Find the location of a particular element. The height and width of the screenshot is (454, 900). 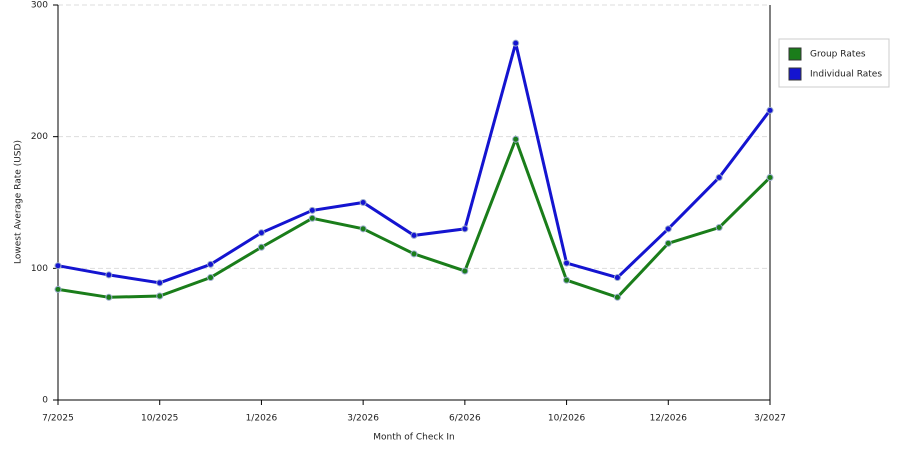

x-tick-label: 1/2026 is located at coordinates (262, 419).